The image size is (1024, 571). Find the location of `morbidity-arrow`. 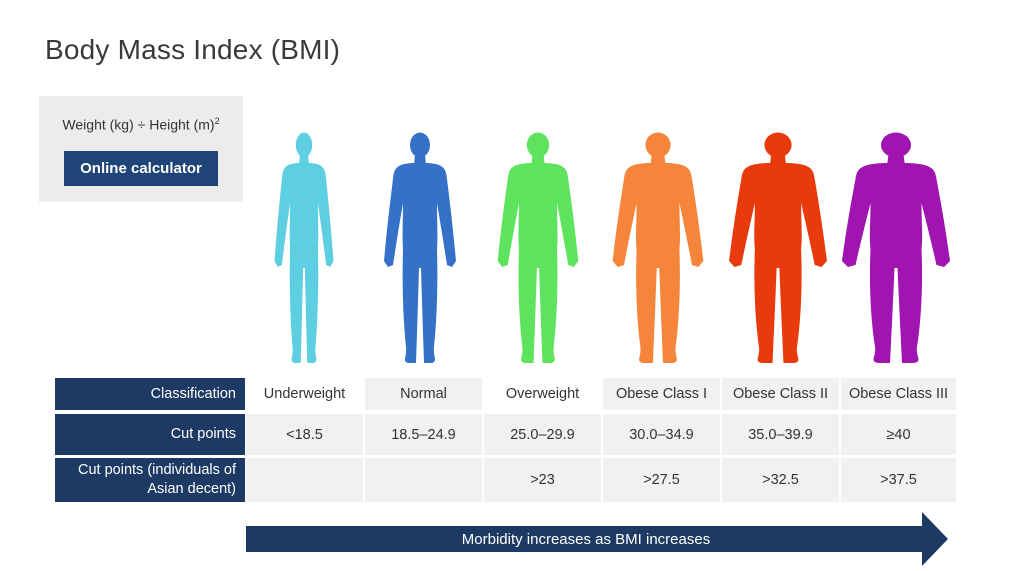

morbidity-arrow is located at coordinates (597, 539).